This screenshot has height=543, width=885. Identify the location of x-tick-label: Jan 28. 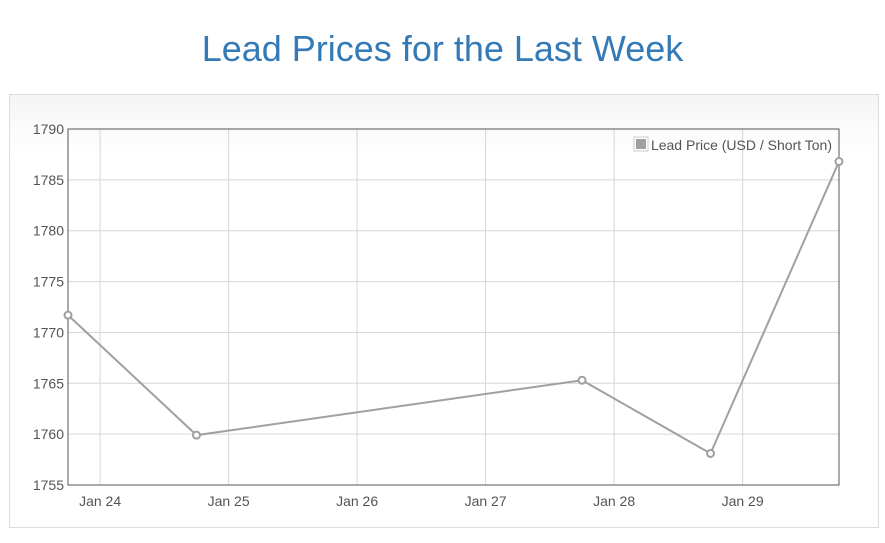
(614, 501).